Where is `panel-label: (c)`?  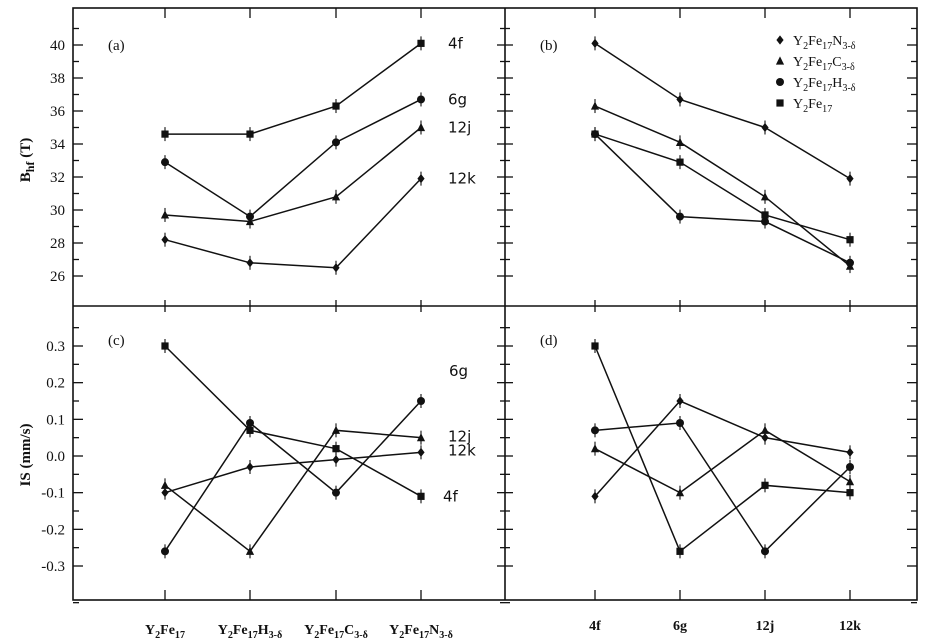
panel-label: (c) is located at coordinates (116, 341).